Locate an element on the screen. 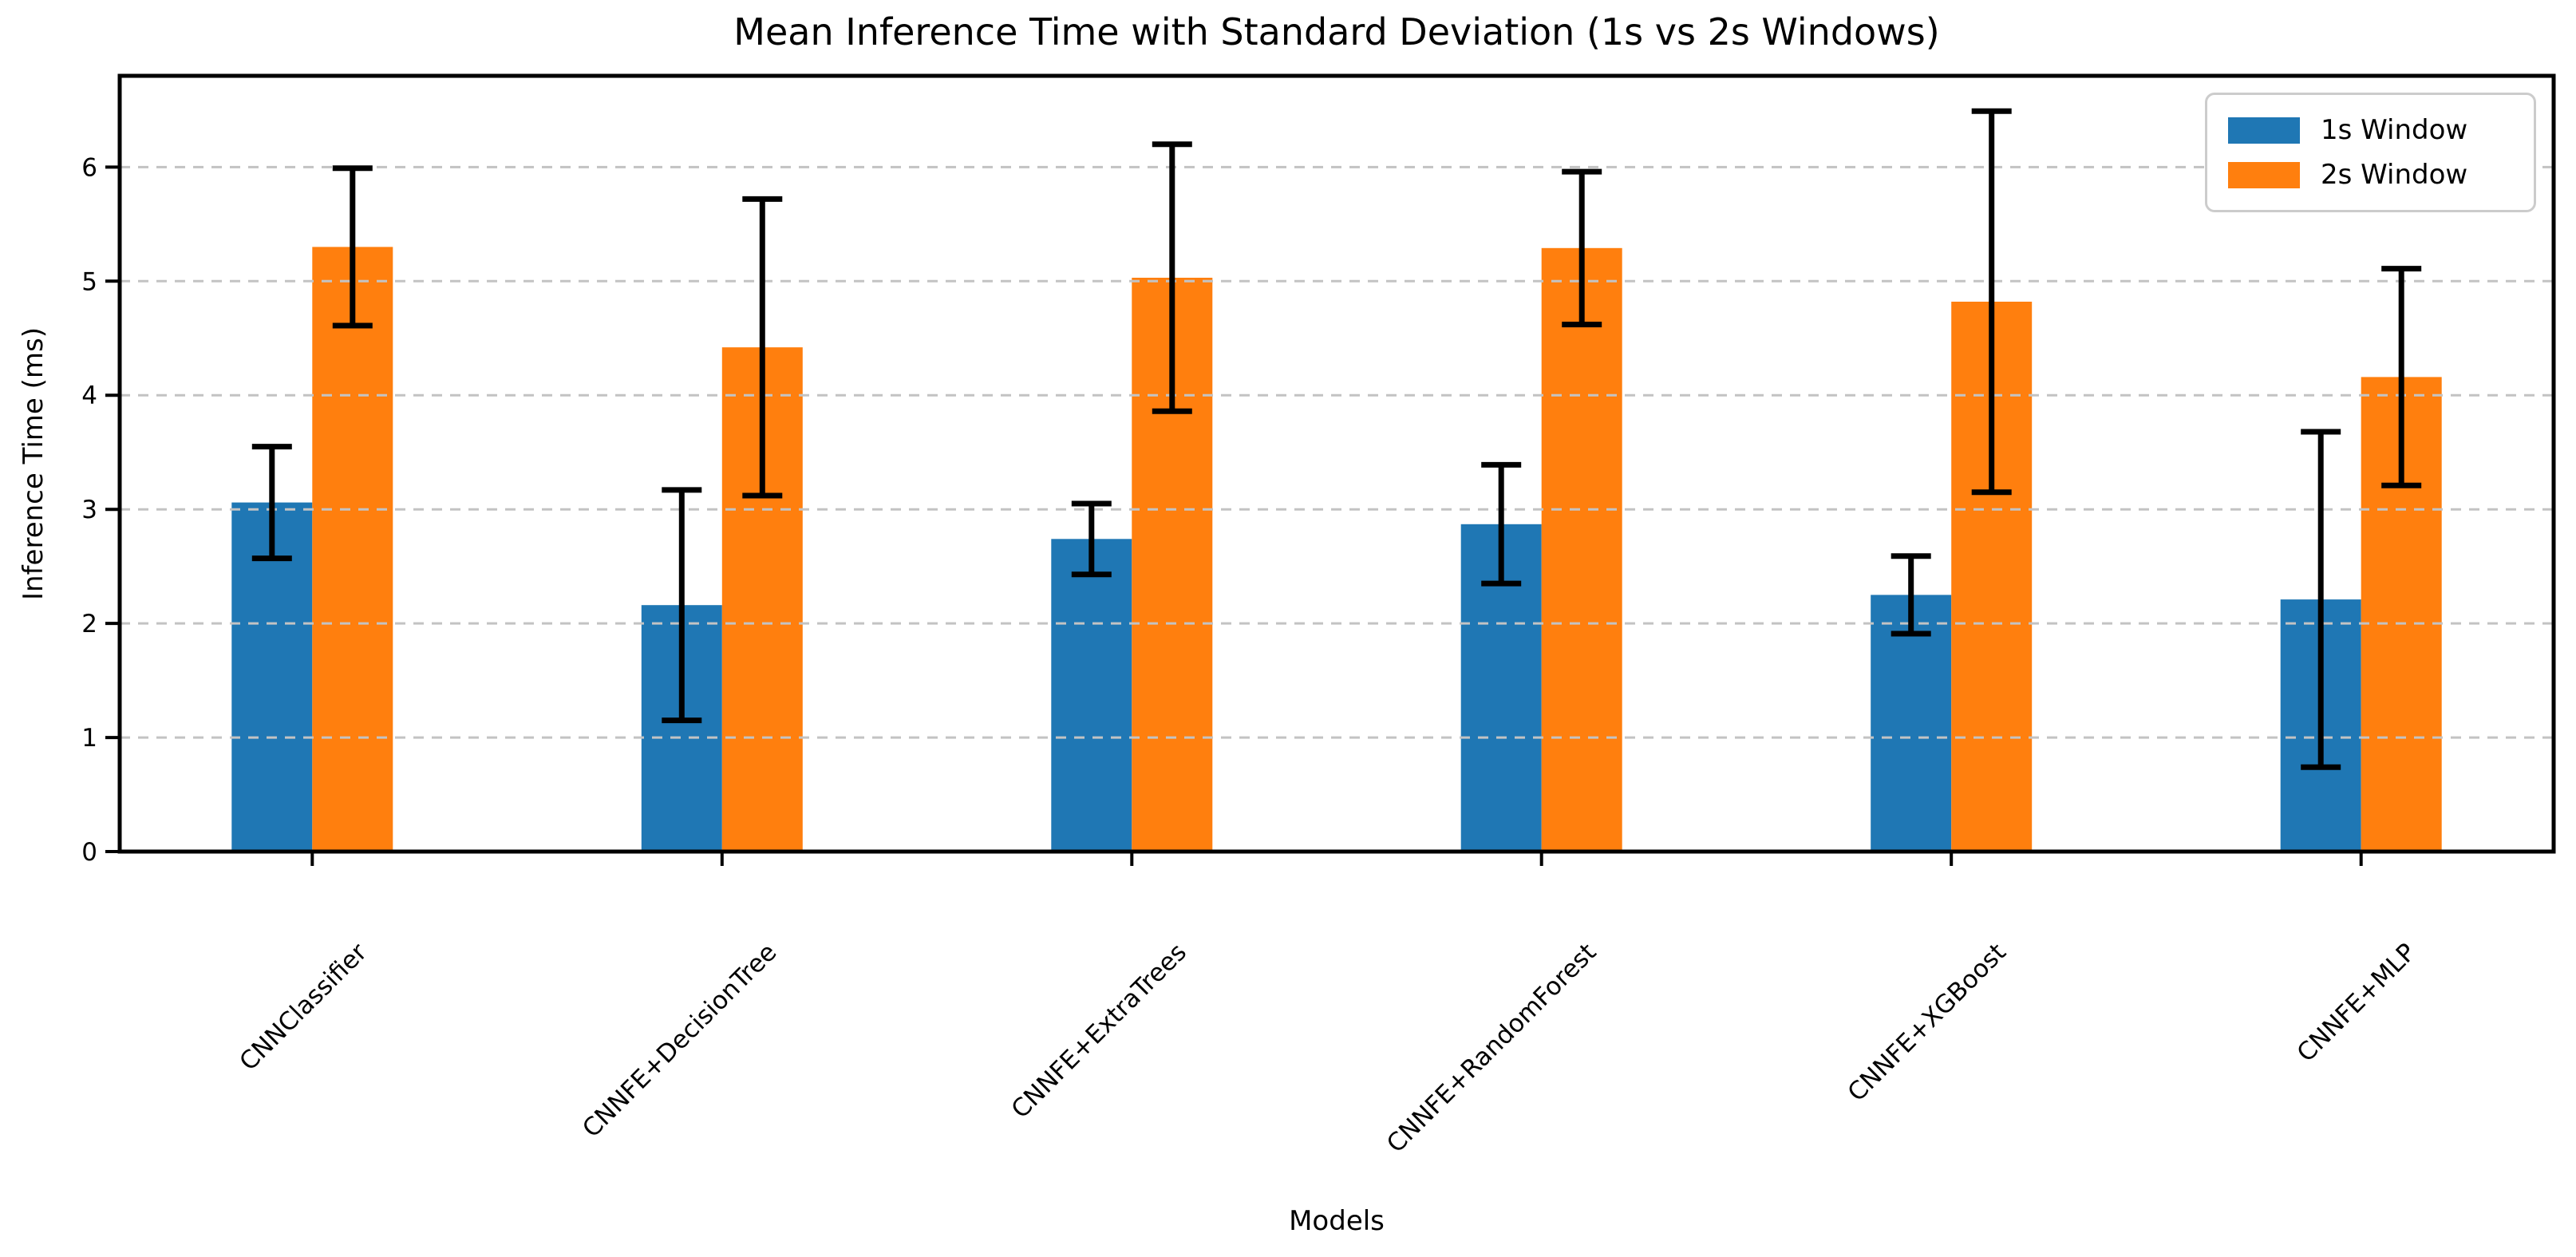  legend-swatch-2s-window is located at coordinates (2264, 174).